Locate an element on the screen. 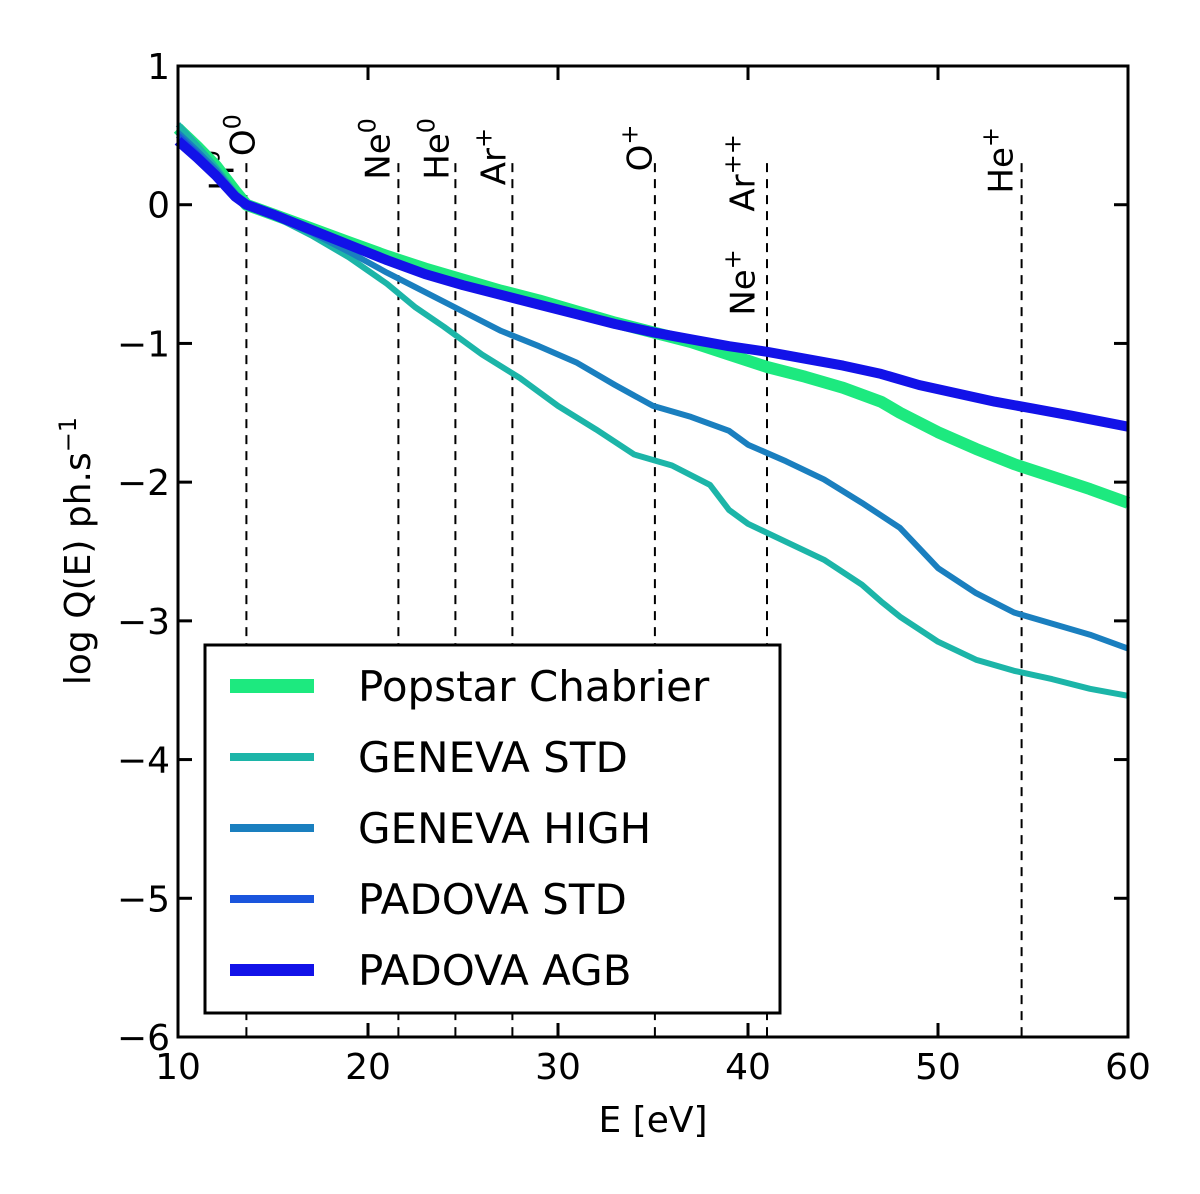  ionization-label: Ne+ is located at coordinates (740, 282).